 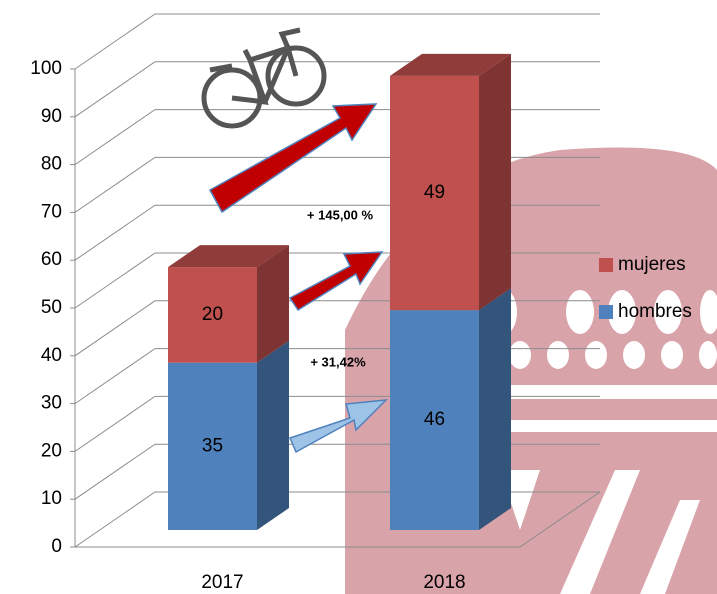 I want to click on y-tick-label: 10, so click(x=51, y=498).